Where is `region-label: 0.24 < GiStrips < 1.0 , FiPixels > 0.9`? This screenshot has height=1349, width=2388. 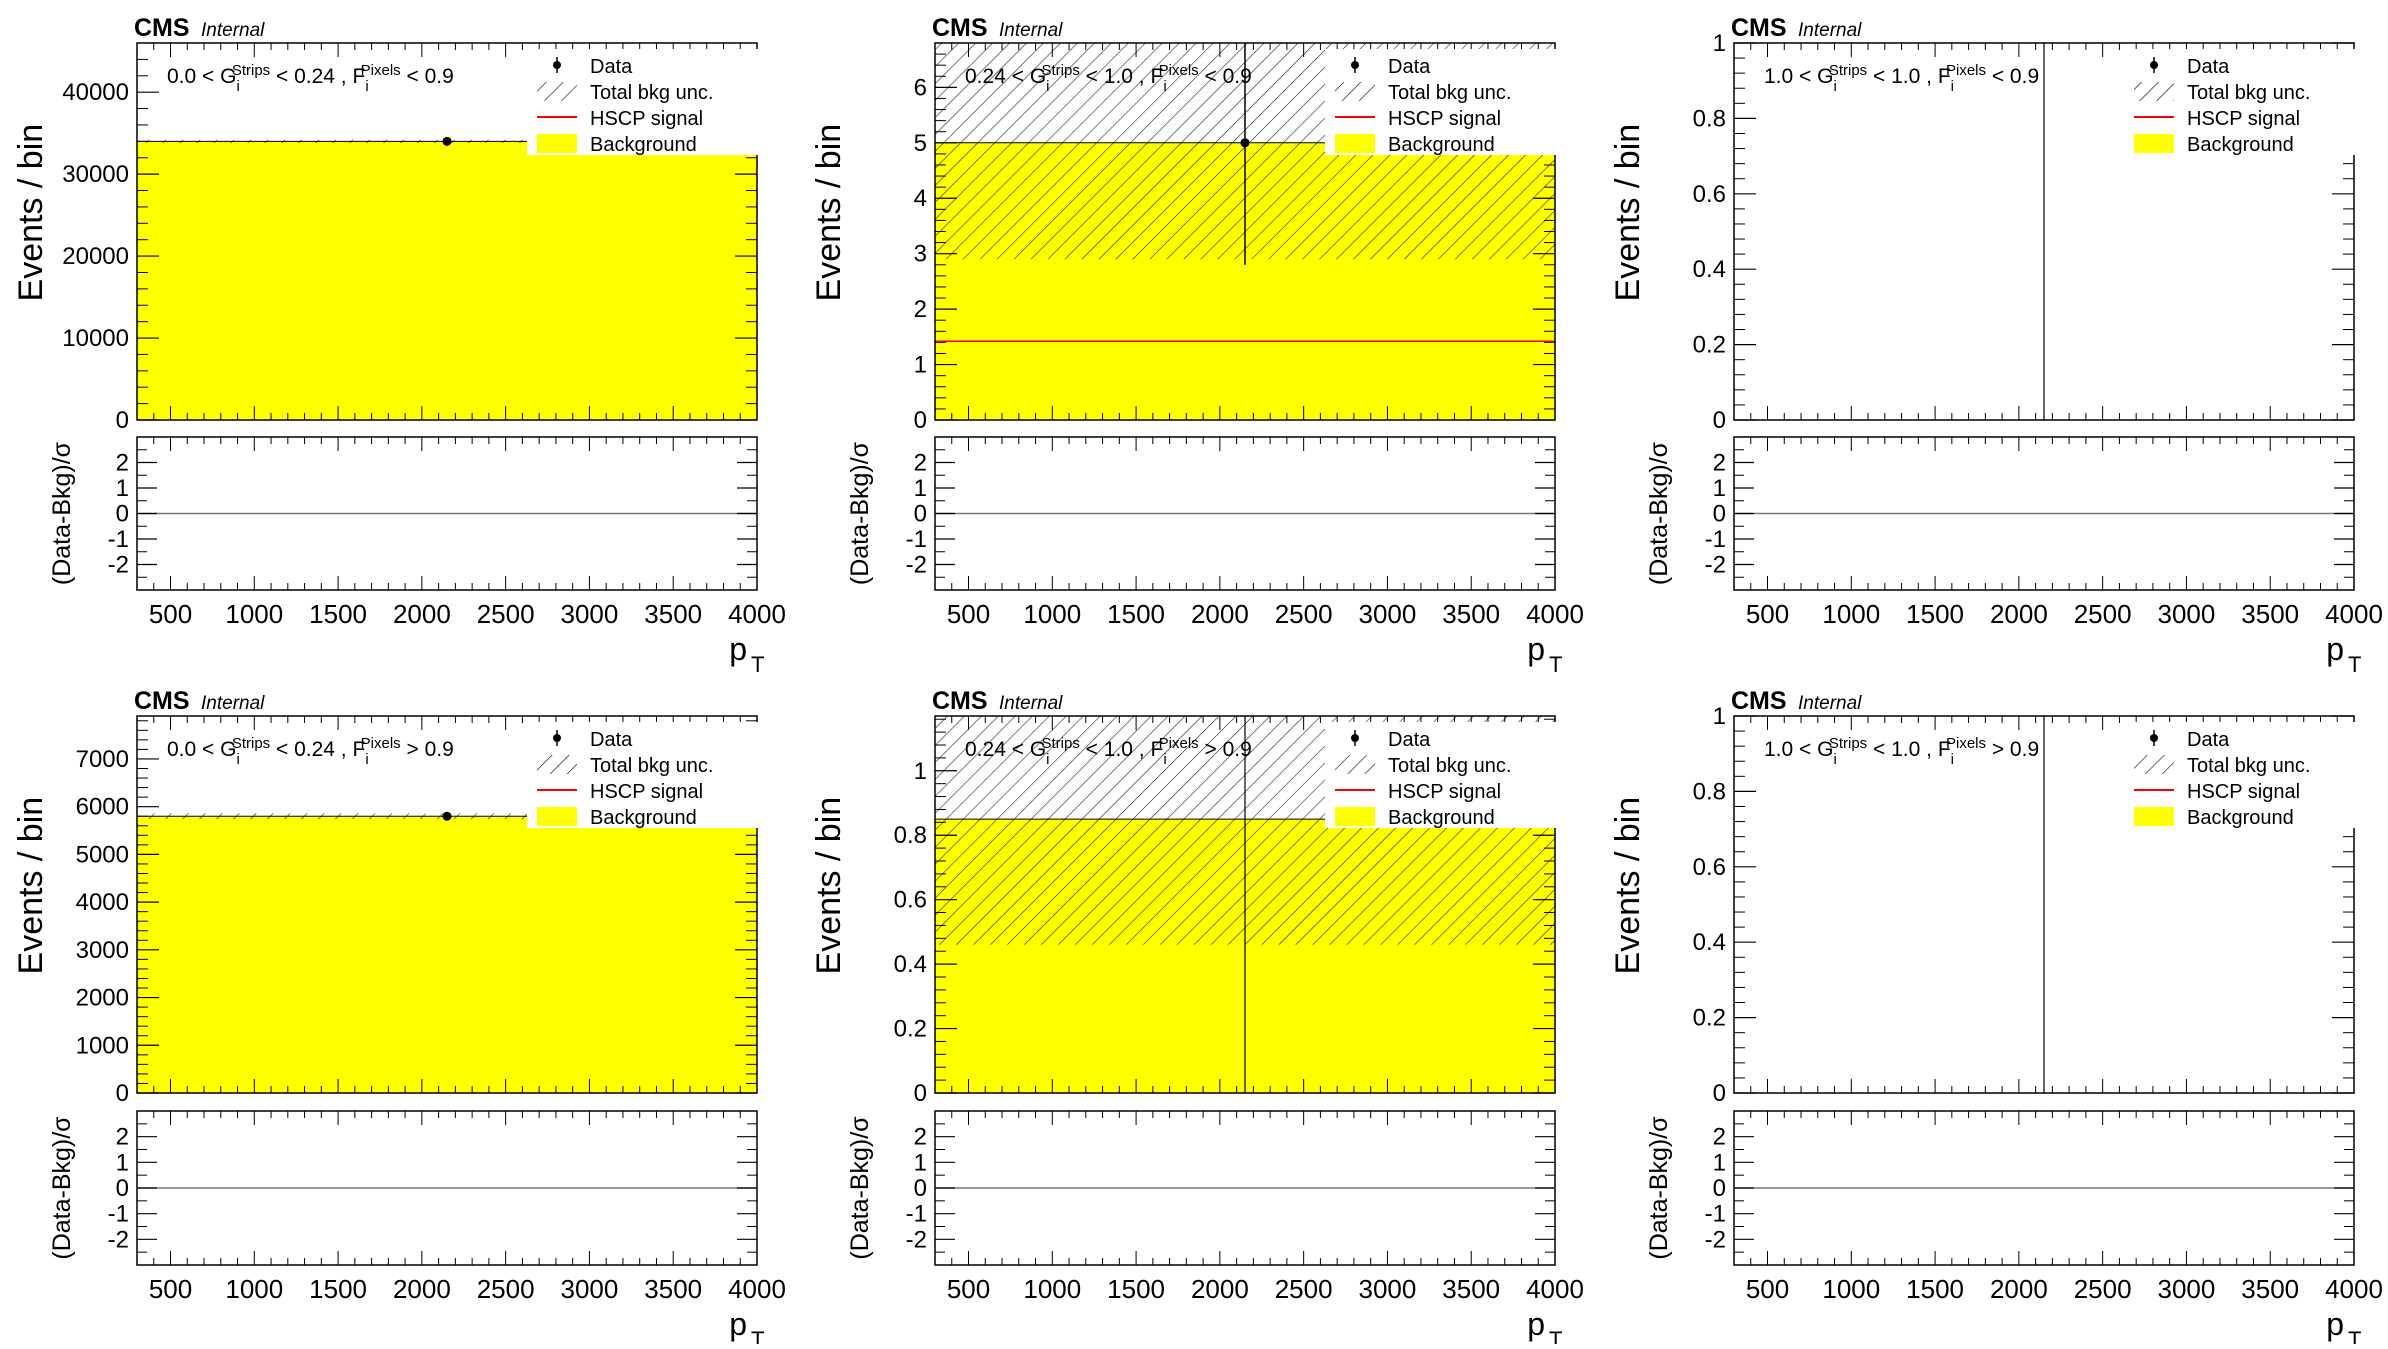 region-label: 0.24 < GiStrips < 1.0 , FiPixels > 0.9 is located at coordinates (1108, 751).